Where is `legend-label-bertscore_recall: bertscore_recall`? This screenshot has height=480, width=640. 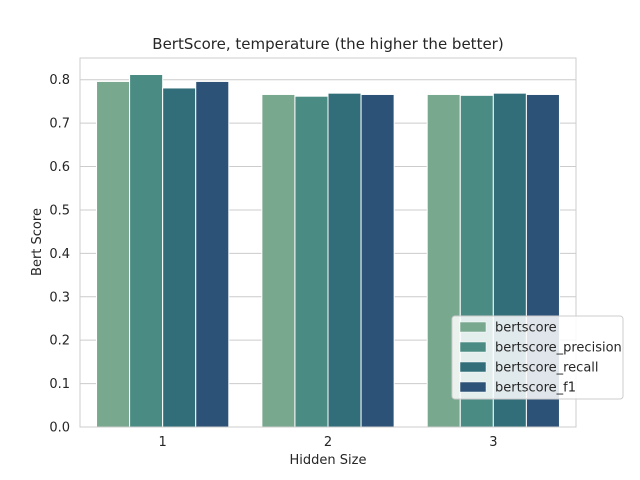 legend-label-bertscore_recall: bertscore_recall is located at coordinates (547, 368).